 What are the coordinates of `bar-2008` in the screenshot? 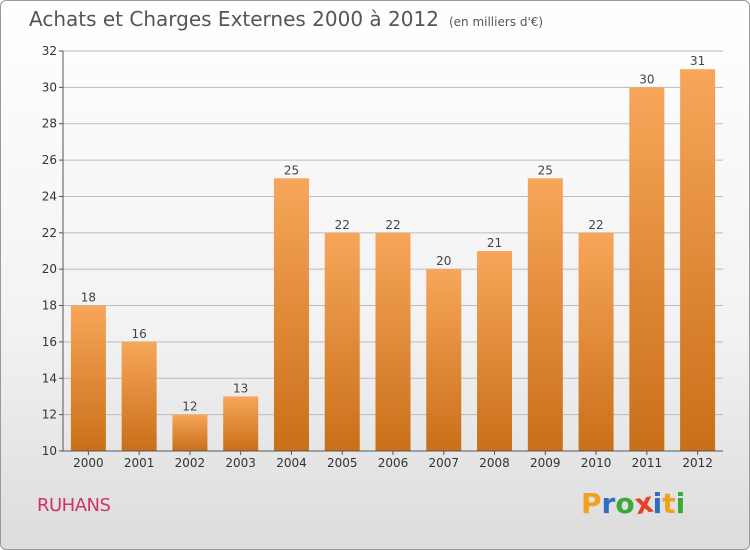 It's located at (495, 351).